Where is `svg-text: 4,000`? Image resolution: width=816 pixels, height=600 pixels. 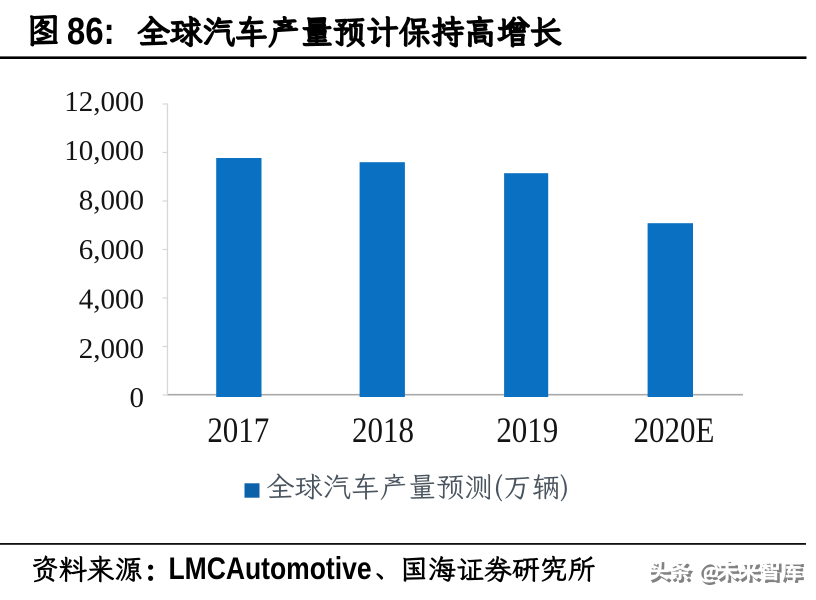 svg-text: 4,000 is located at coordinates (111, 299).